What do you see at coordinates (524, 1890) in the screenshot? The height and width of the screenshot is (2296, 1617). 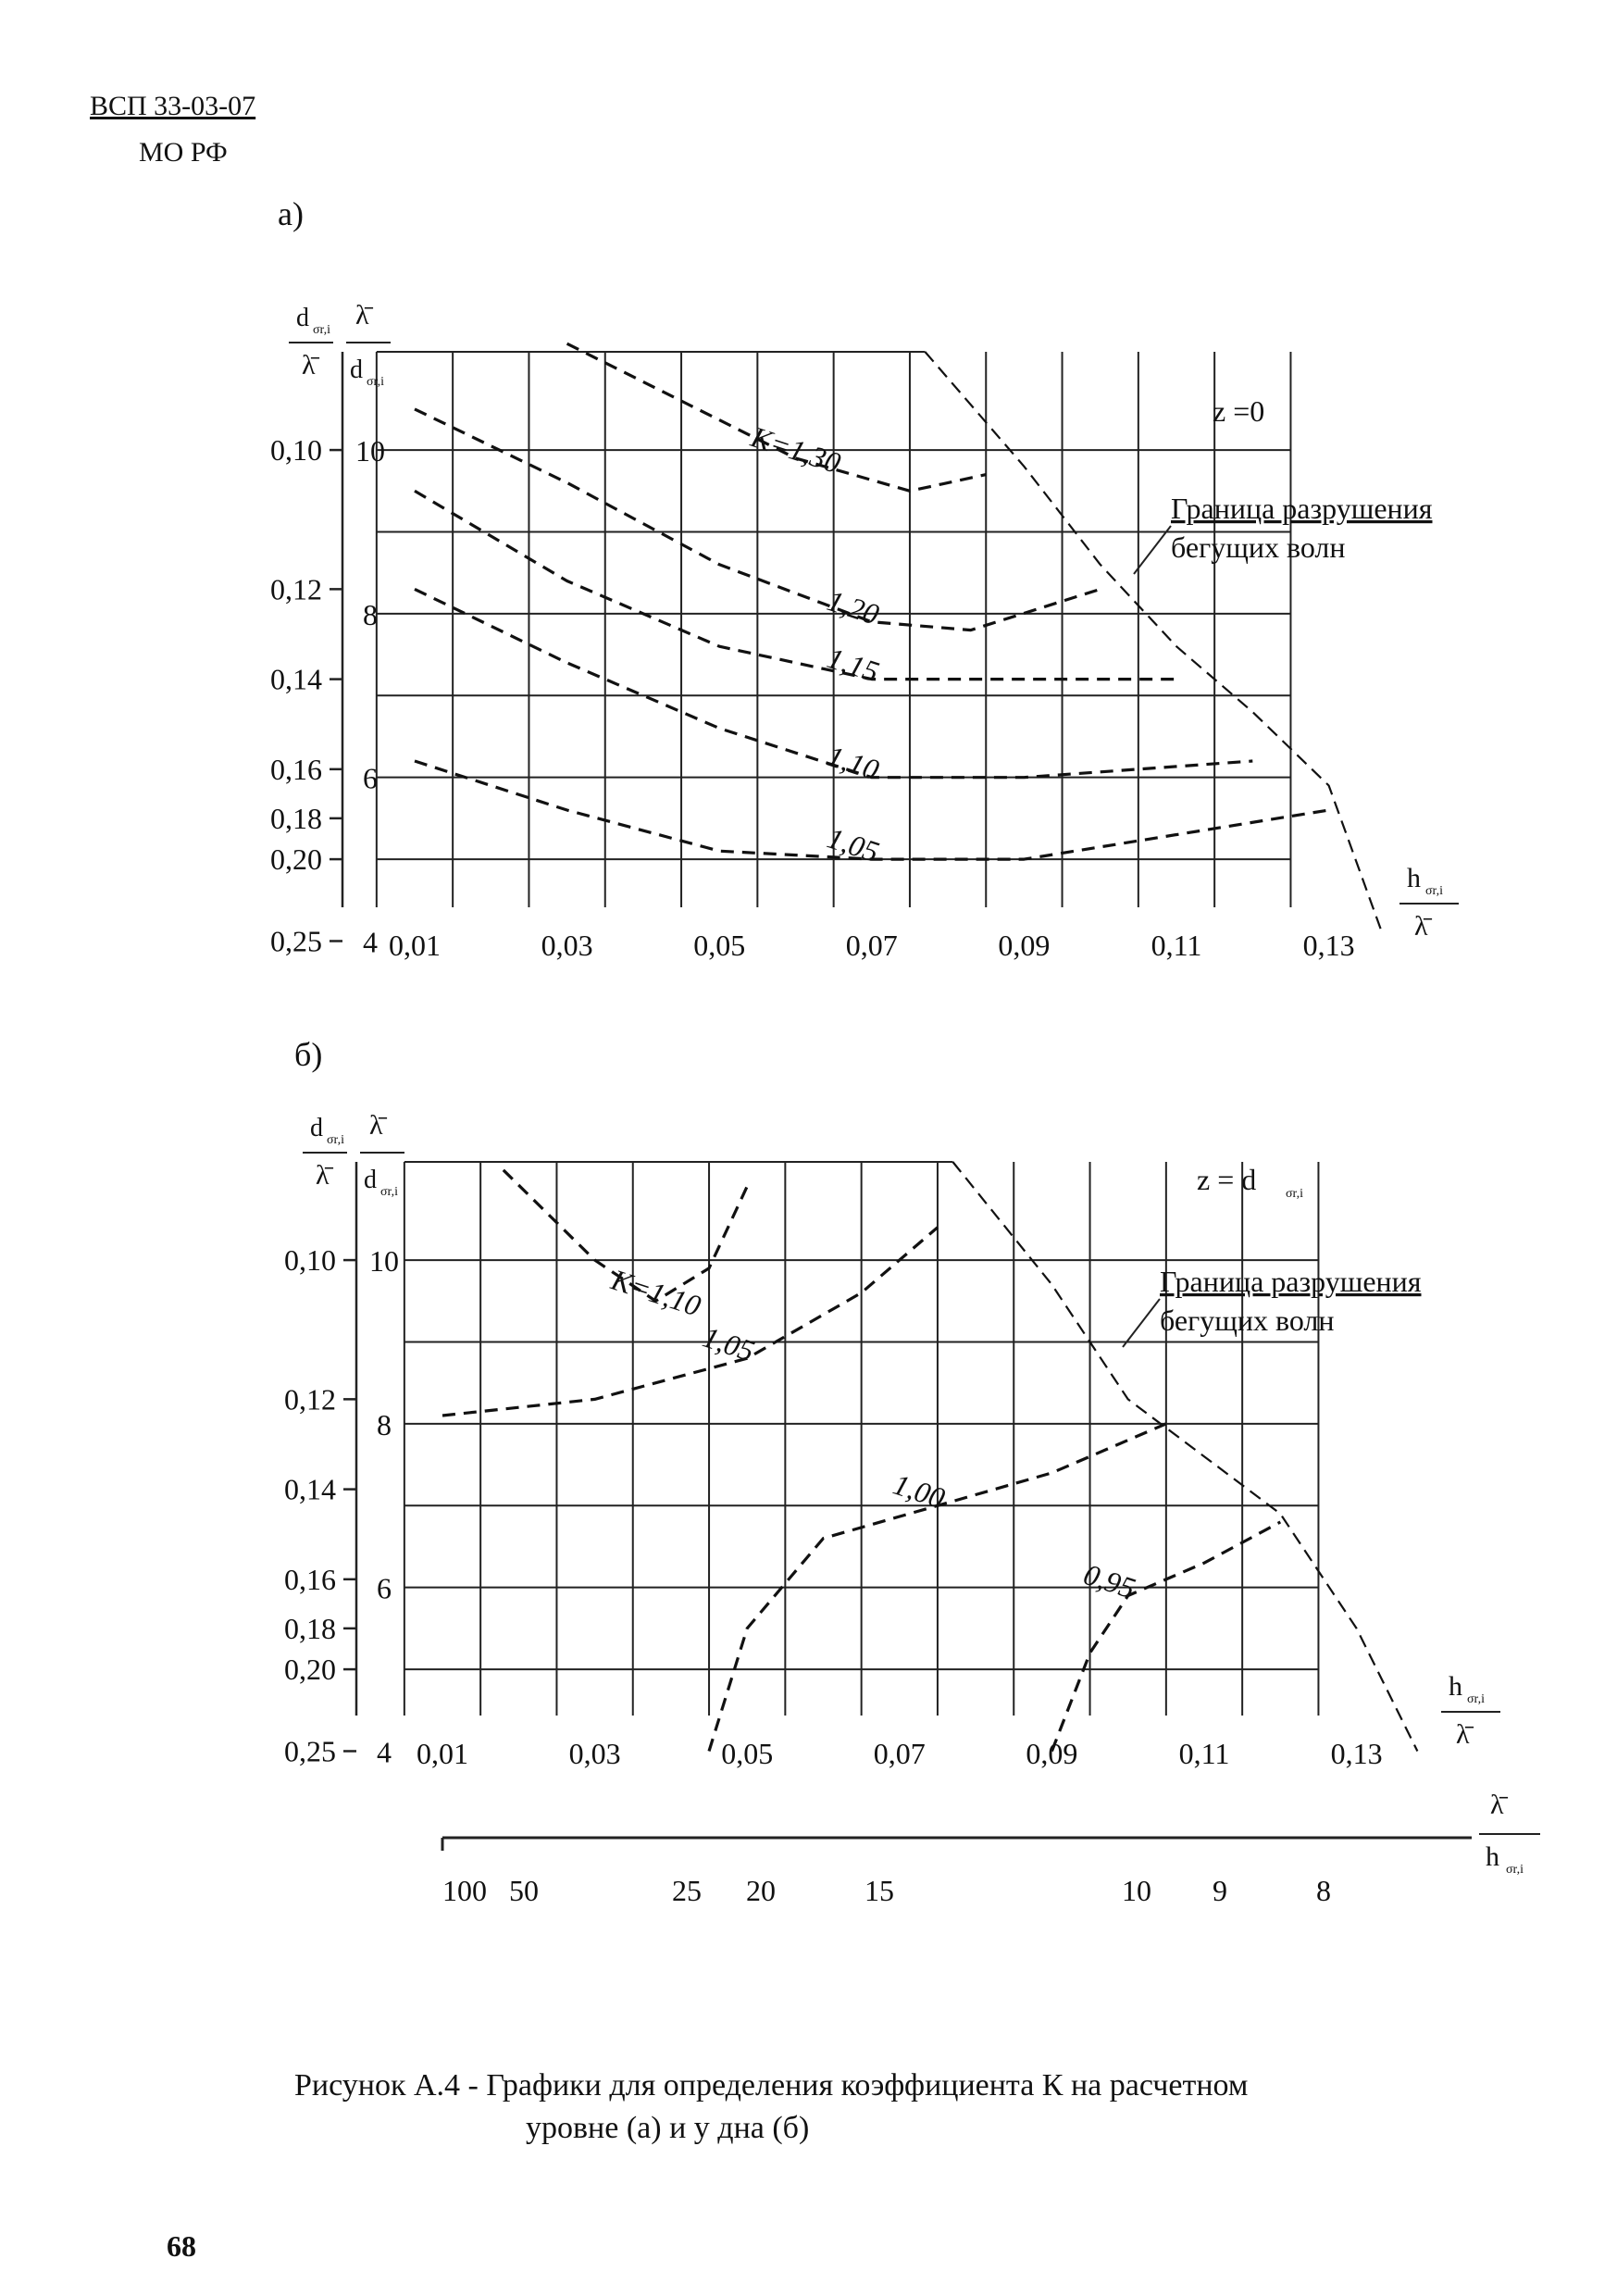 I see `secondary-tick-label: 50` at bounding box center [524, 1890].